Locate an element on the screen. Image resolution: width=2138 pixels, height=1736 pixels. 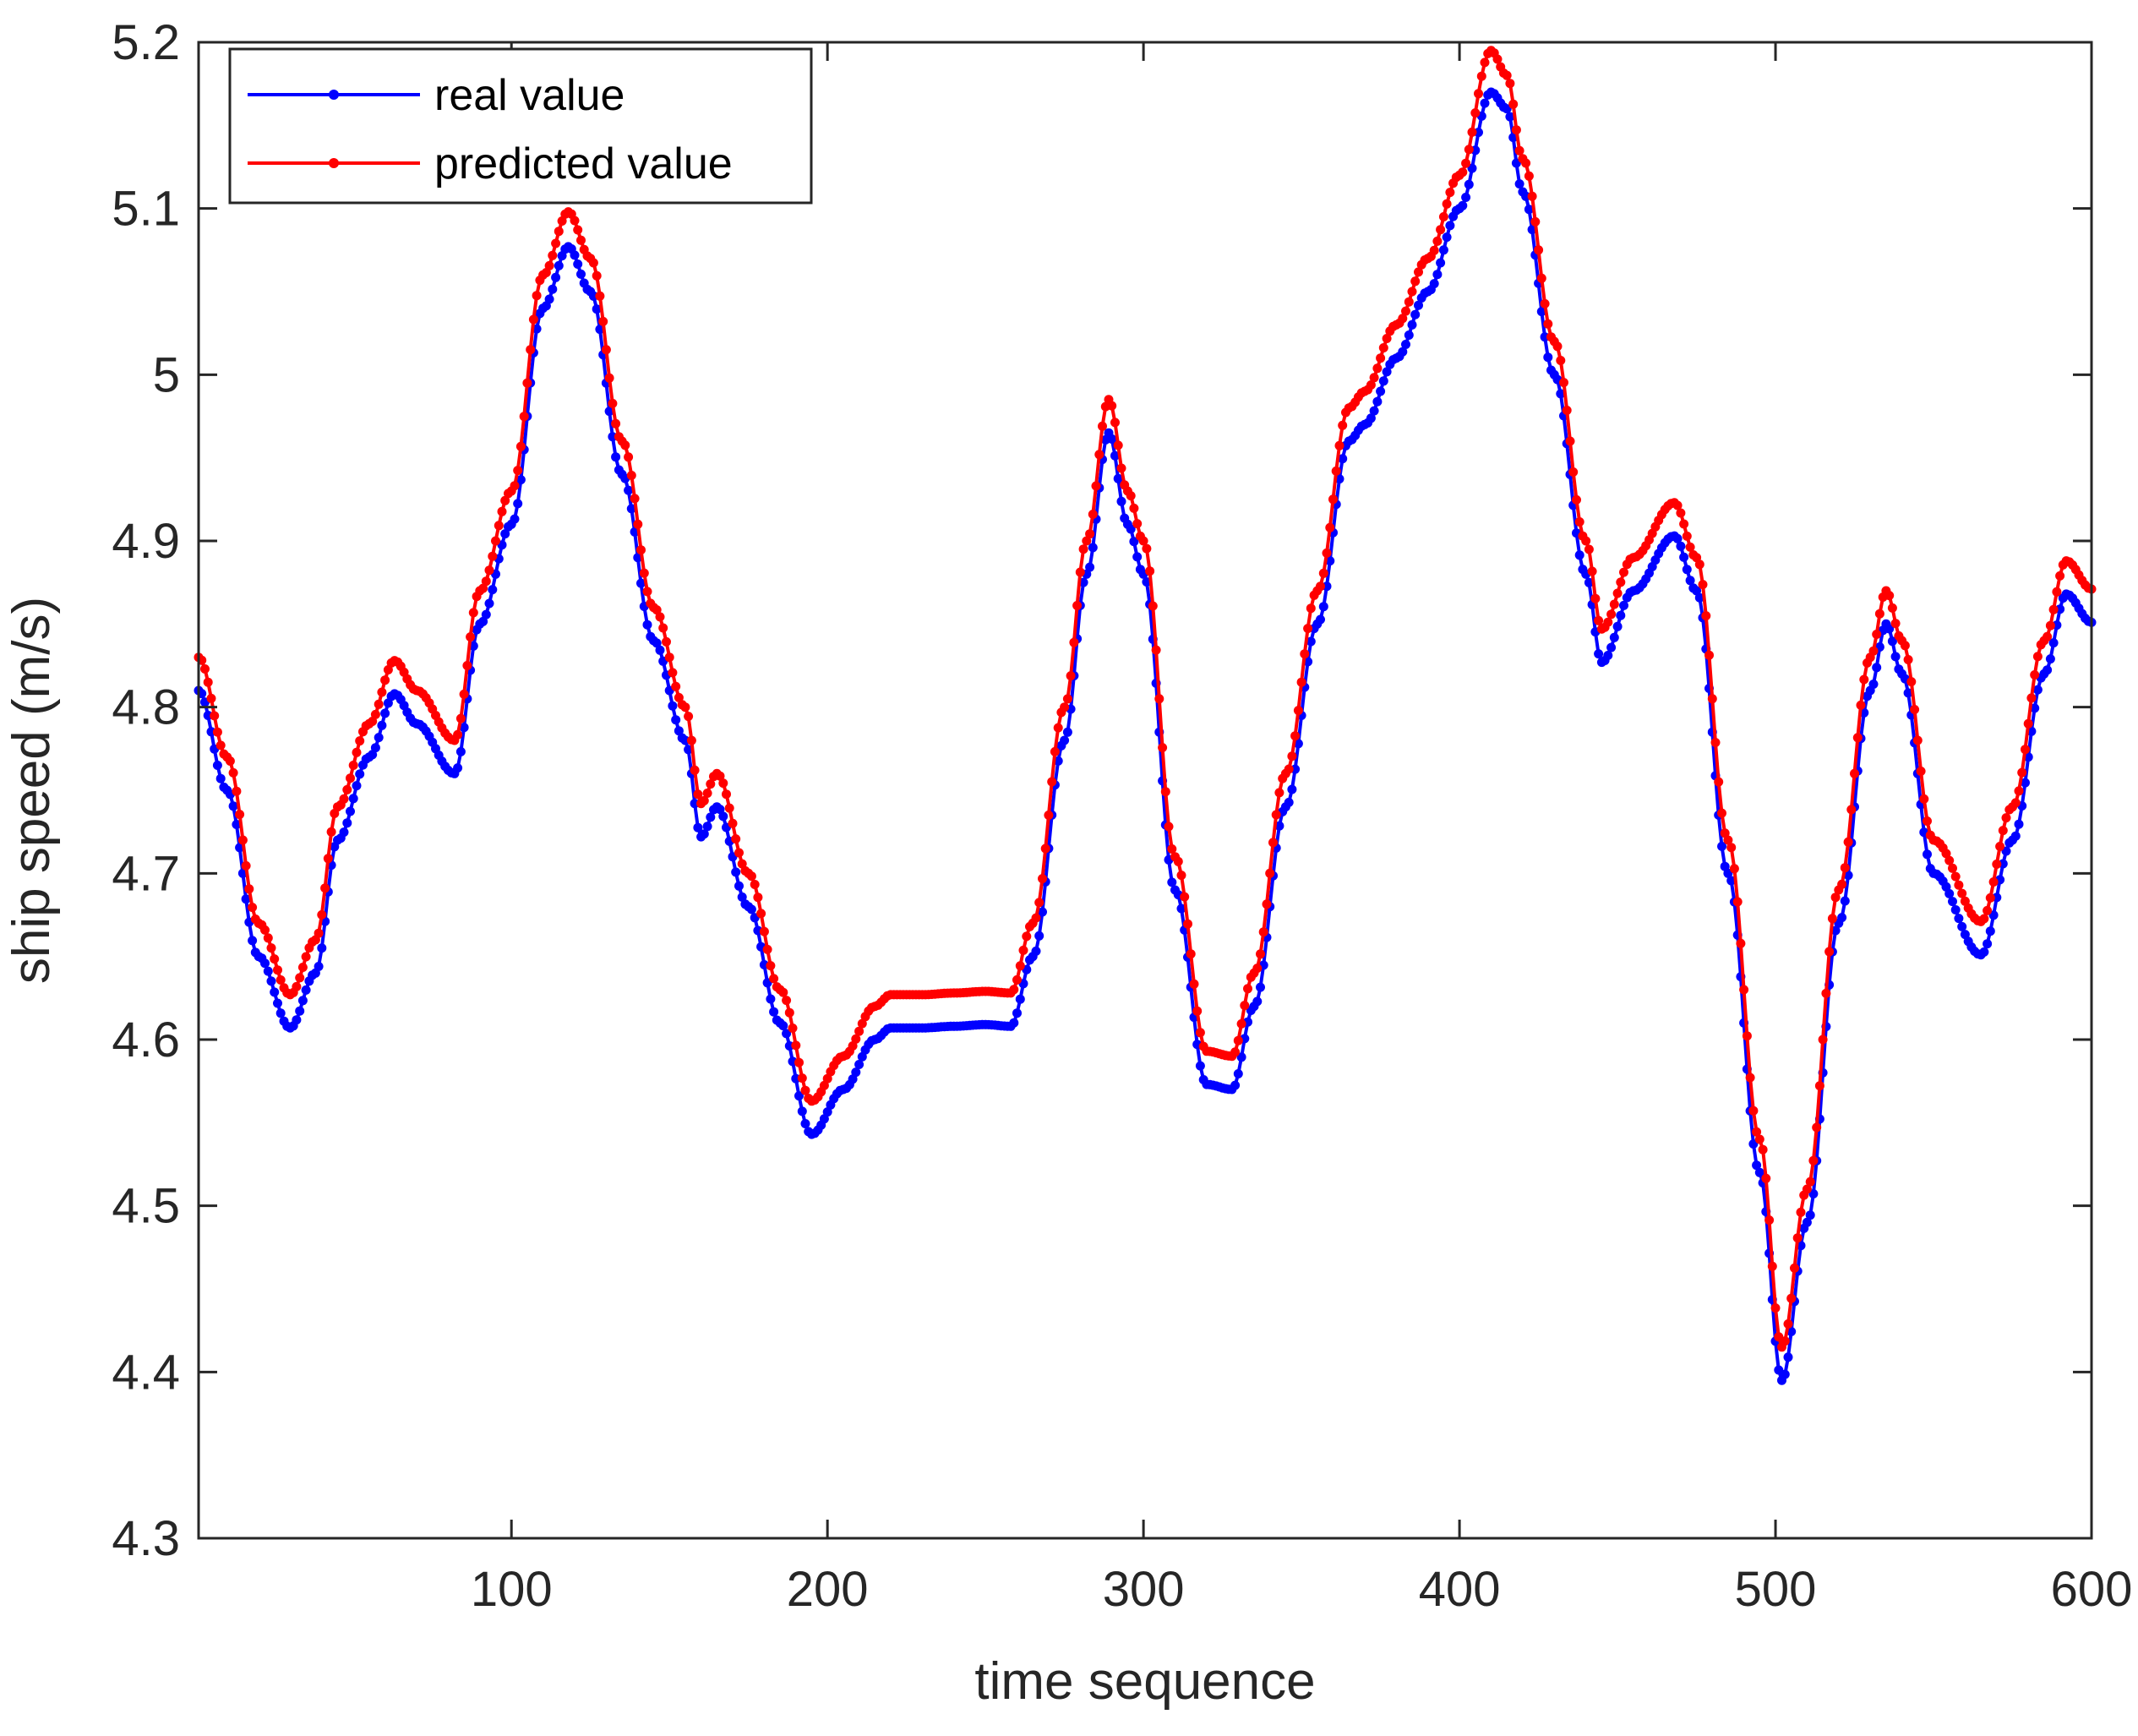
y-tick-label: 5.1 is located at coordinates (146, 209).